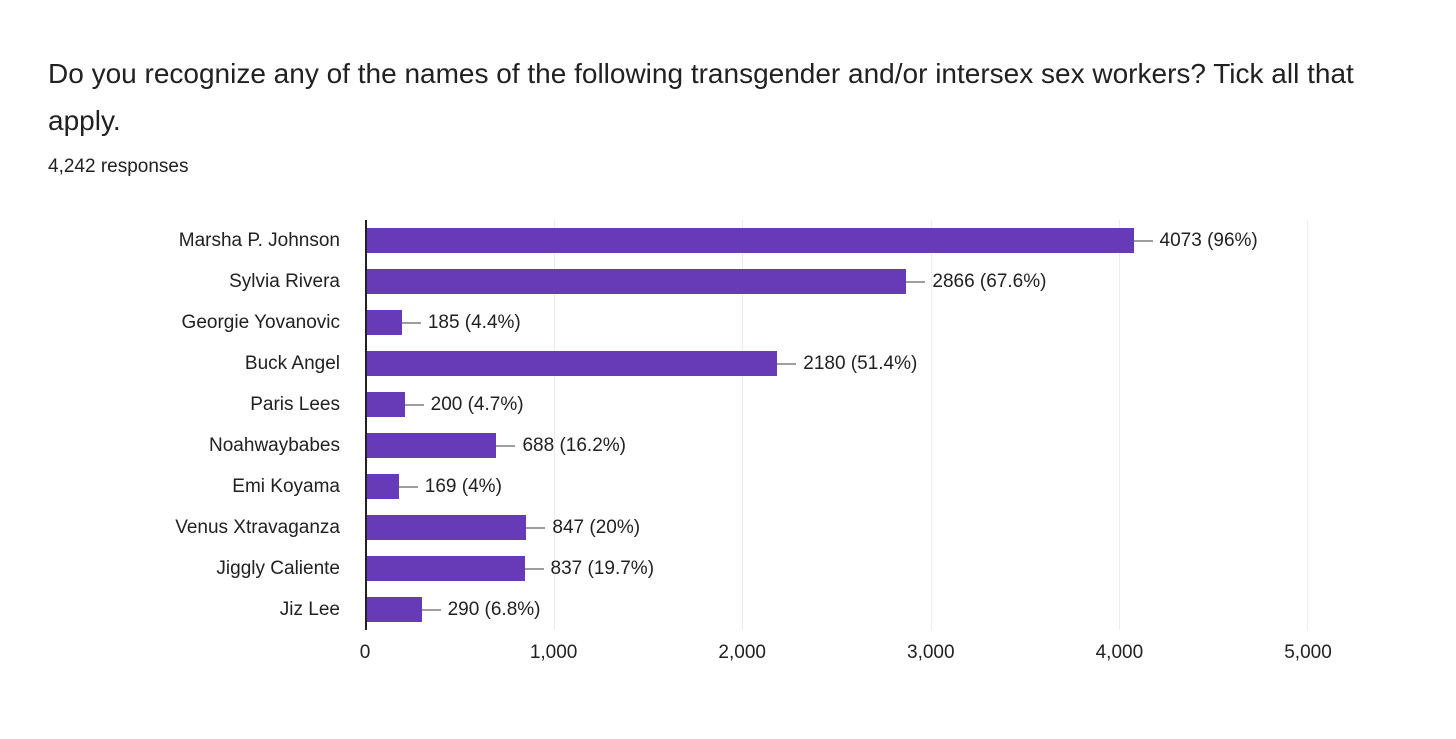 The image size is (1456, 739). I want to click on category-label: Venus Xtravaganza, so click(257, 527).